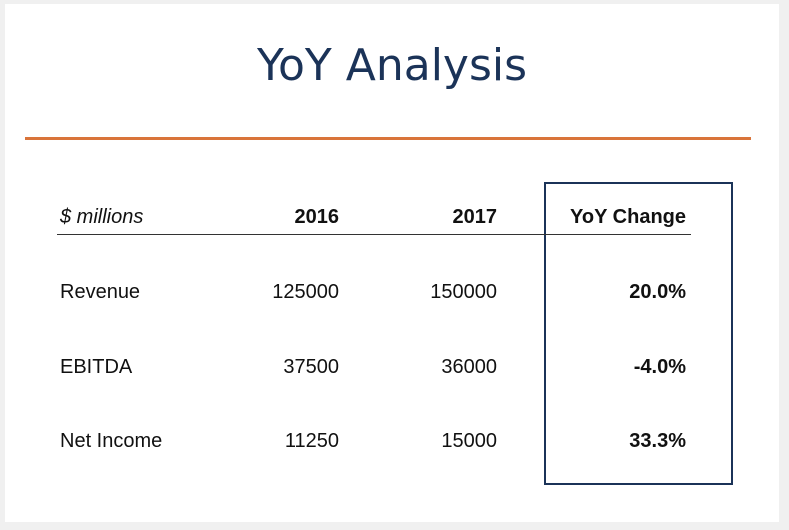 The width and height of the screenshot is (789, 530). What do you see at coordinates (305, 292) in the screenshot?
I see `value-2016: 125000` at bounding box center [305, 292].